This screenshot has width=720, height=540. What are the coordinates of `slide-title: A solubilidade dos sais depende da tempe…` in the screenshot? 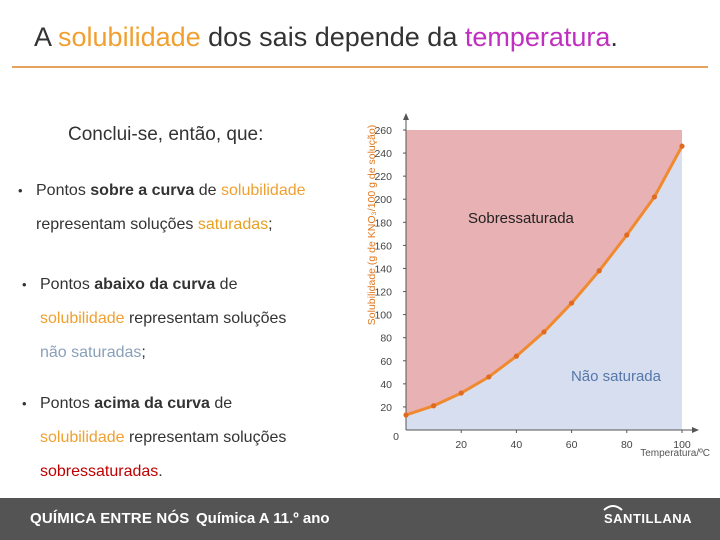 It's located at (326, 37).